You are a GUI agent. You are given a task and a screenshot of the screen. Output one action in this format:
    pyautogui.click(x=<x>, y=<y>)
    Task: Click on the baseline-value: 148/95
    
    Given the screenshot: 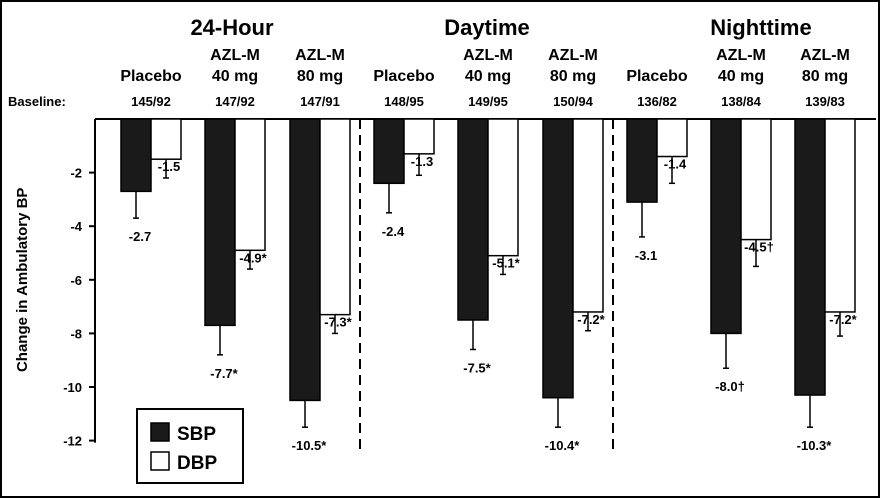 What is the action you would take?
    pyautogui.click(x=404, y=101)
    